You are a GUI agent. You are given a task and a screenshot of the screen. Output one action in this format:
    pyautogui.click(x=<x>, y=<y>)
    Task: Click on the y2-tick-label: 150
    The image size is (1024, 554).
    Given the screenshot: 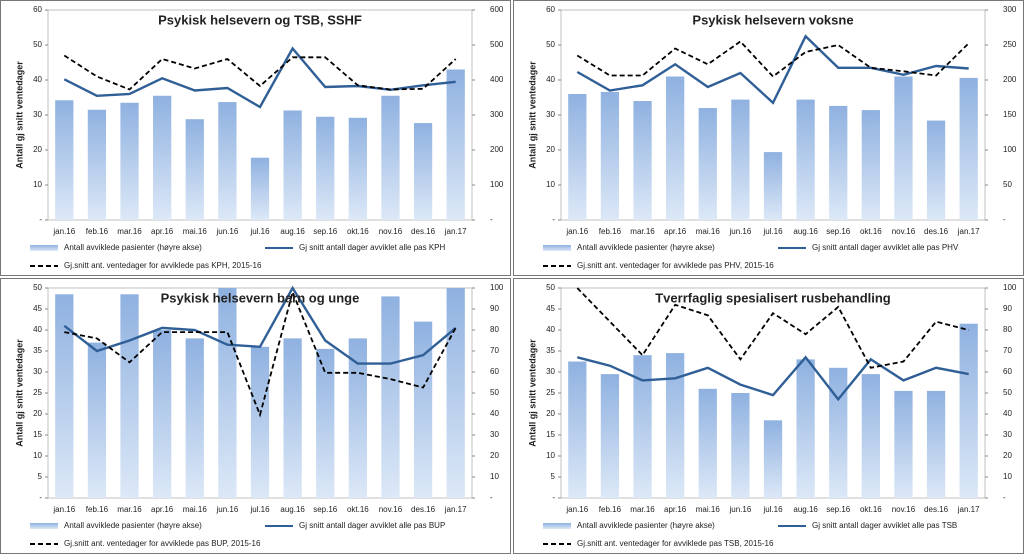 What is the action you would take?
    pyautogui.click(x=1010, y=114)
    